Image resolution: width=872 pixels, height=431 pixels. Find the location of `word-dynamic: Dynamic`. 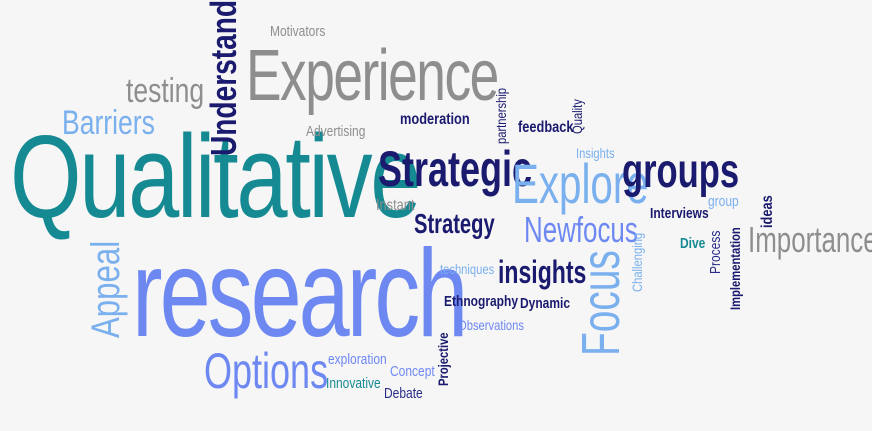

word-dynamic: Dynamic is located at coordinates (545, 303).